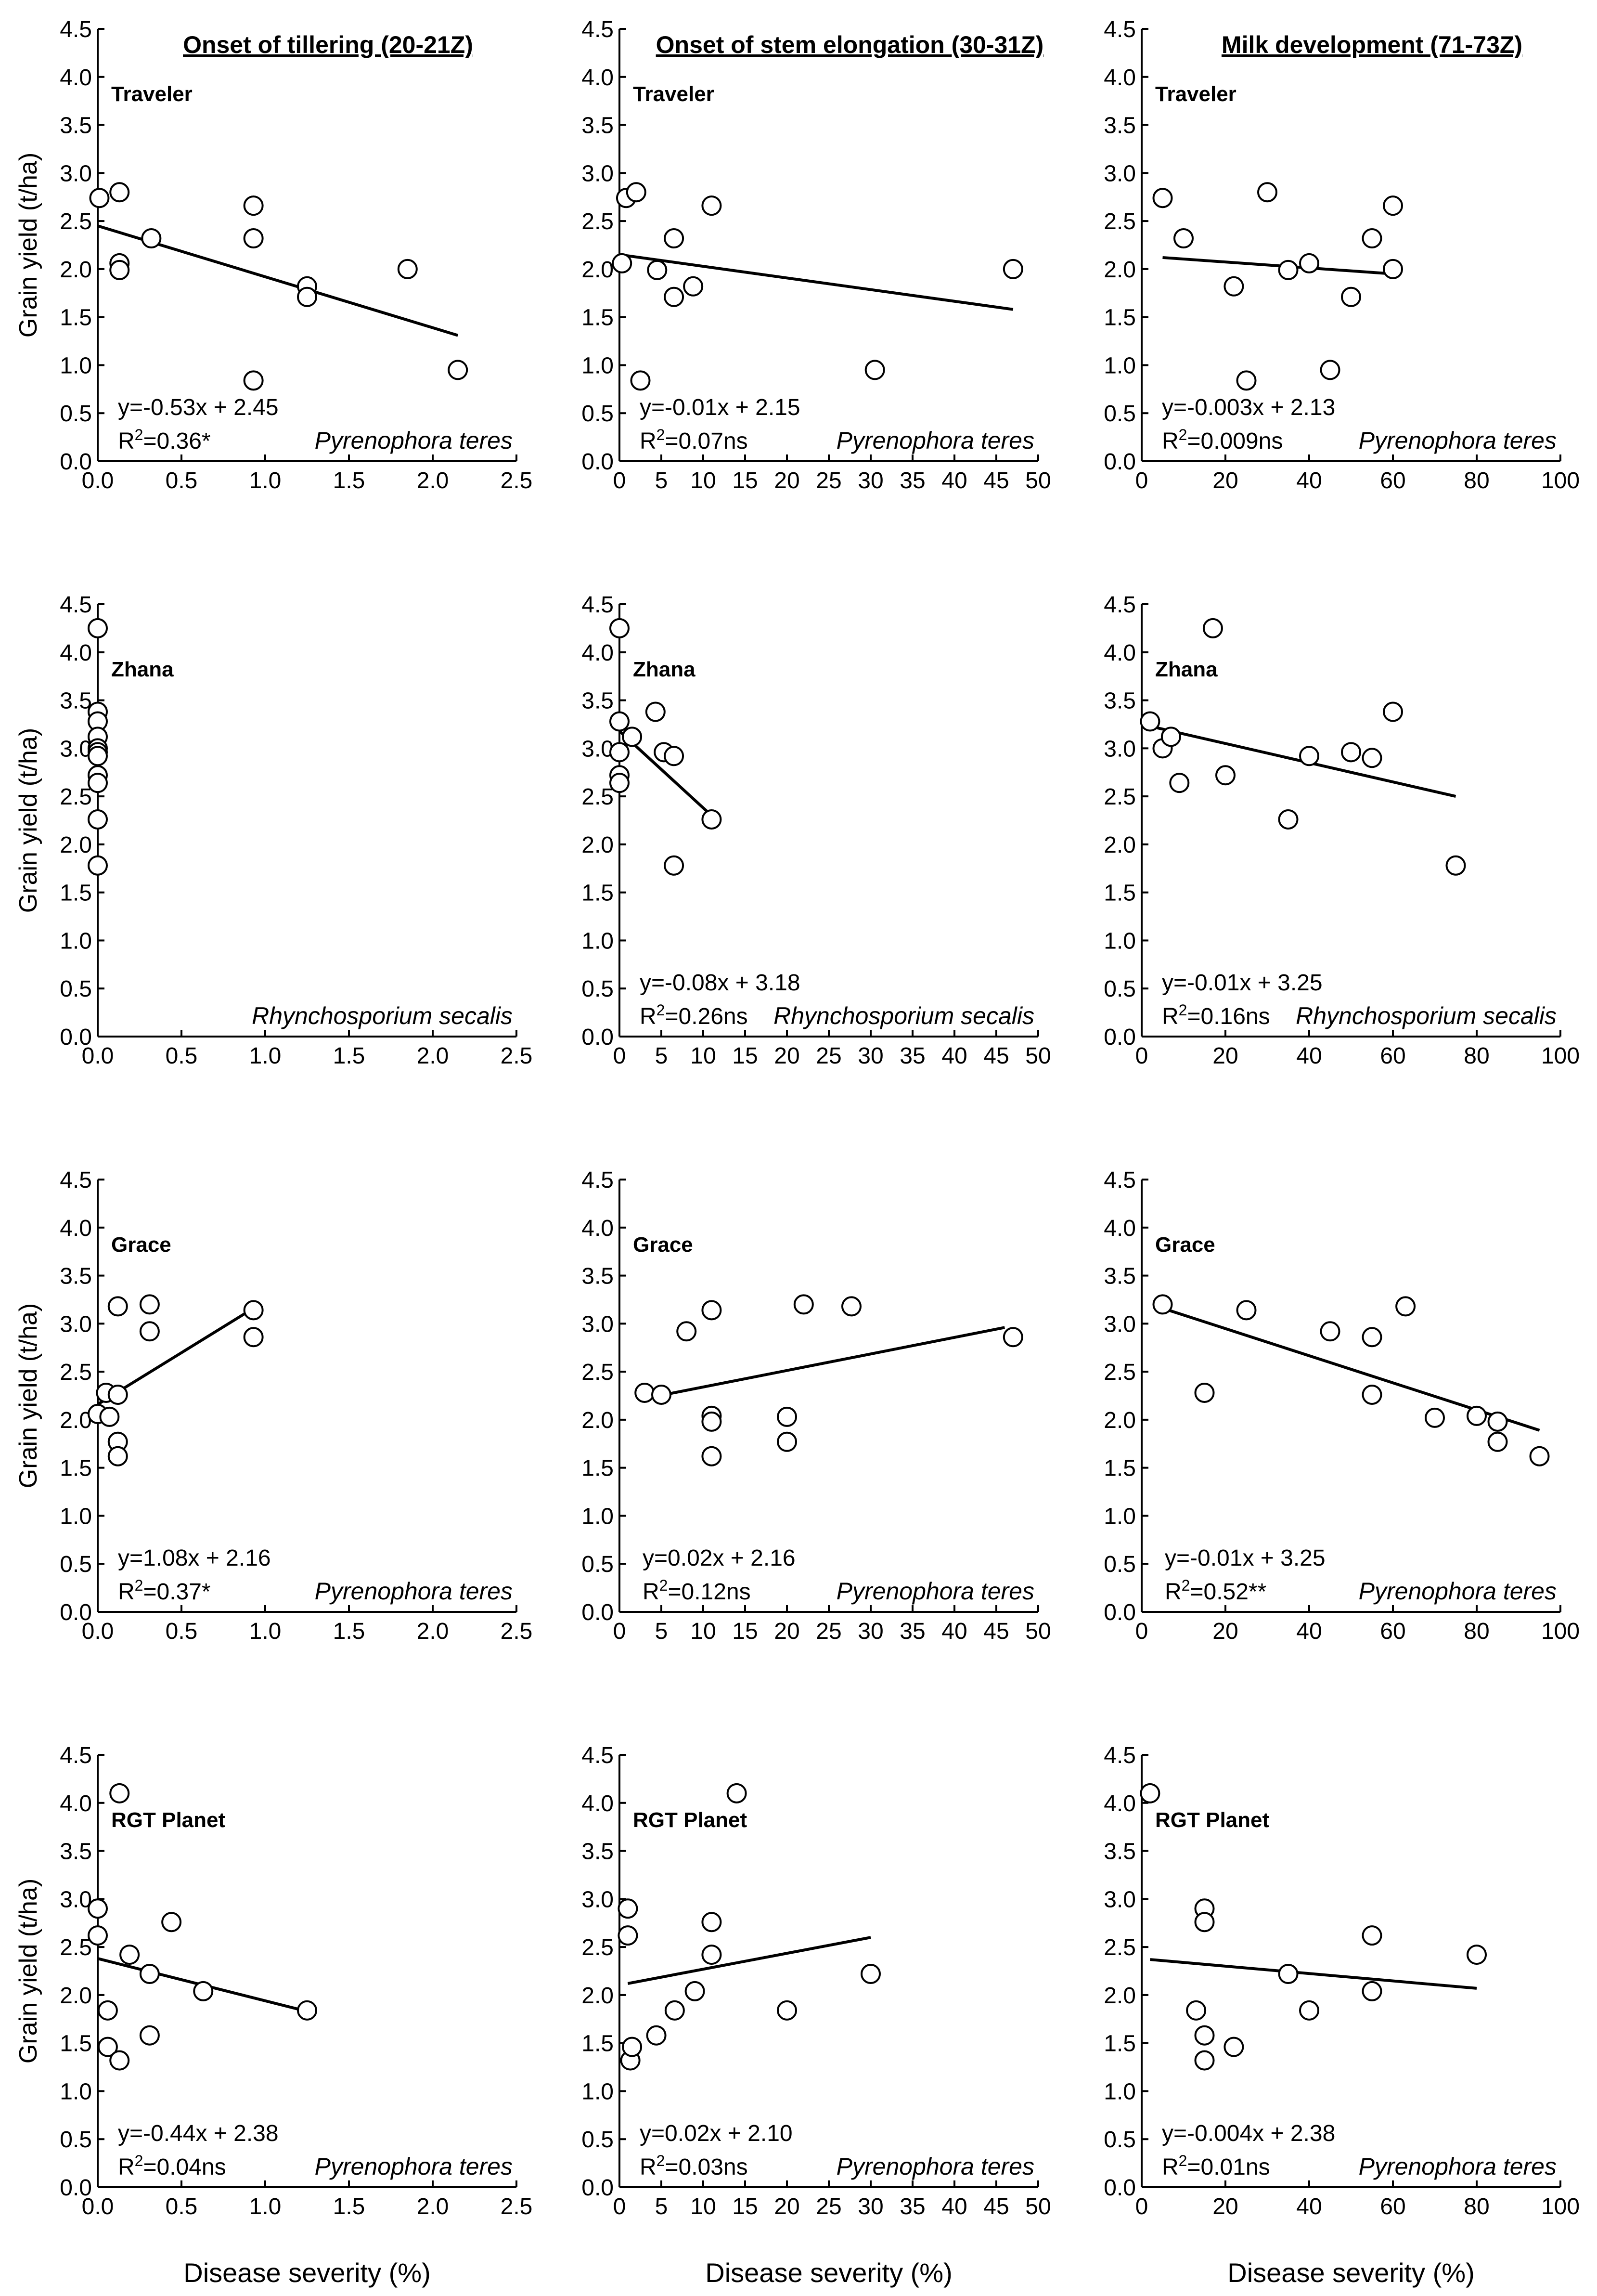  Describe the element at coordinates (1195, 94) in the screenshot. I see `cultivar-label: Traveler` at that location.